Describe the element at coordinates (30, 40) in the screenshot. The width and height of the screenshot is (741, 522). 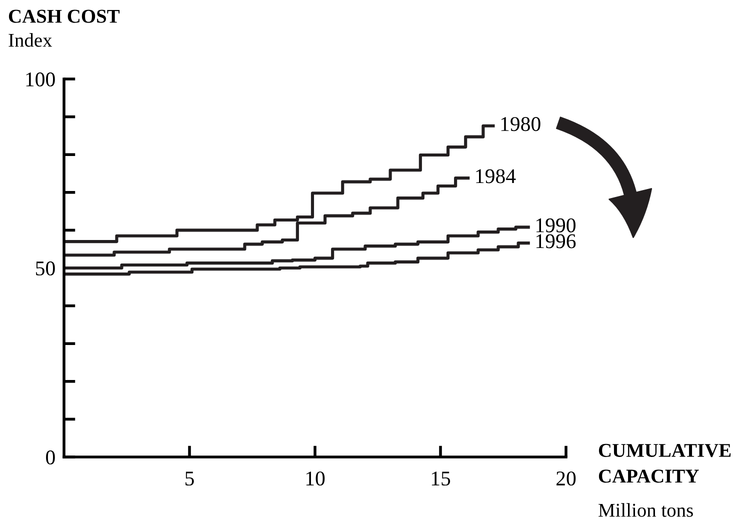
I see `text: Index` at that location.